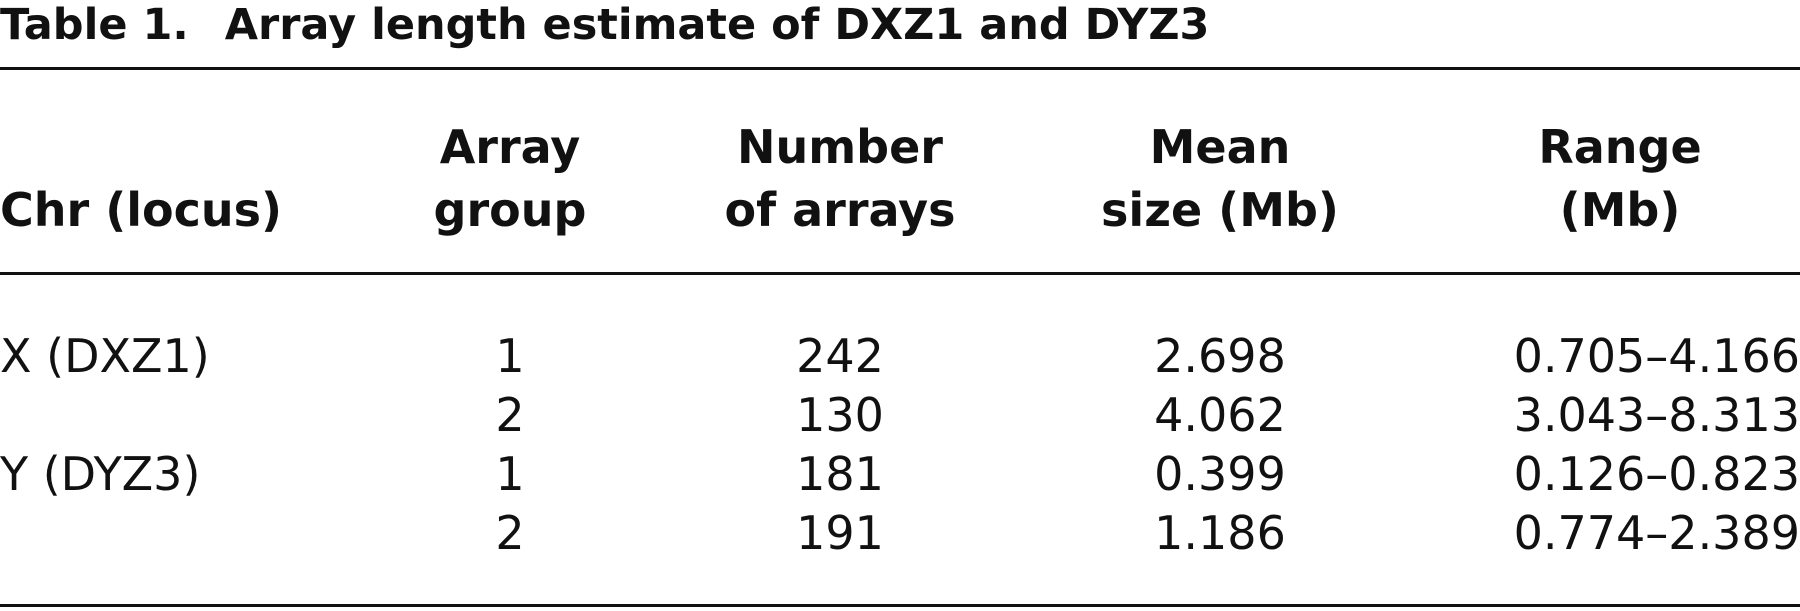 Image resolution: width=1800 pixels, height=611 pixels. Describe the element at coordinates (900, 68) in the screenshot. I see `top-rule` at that location.